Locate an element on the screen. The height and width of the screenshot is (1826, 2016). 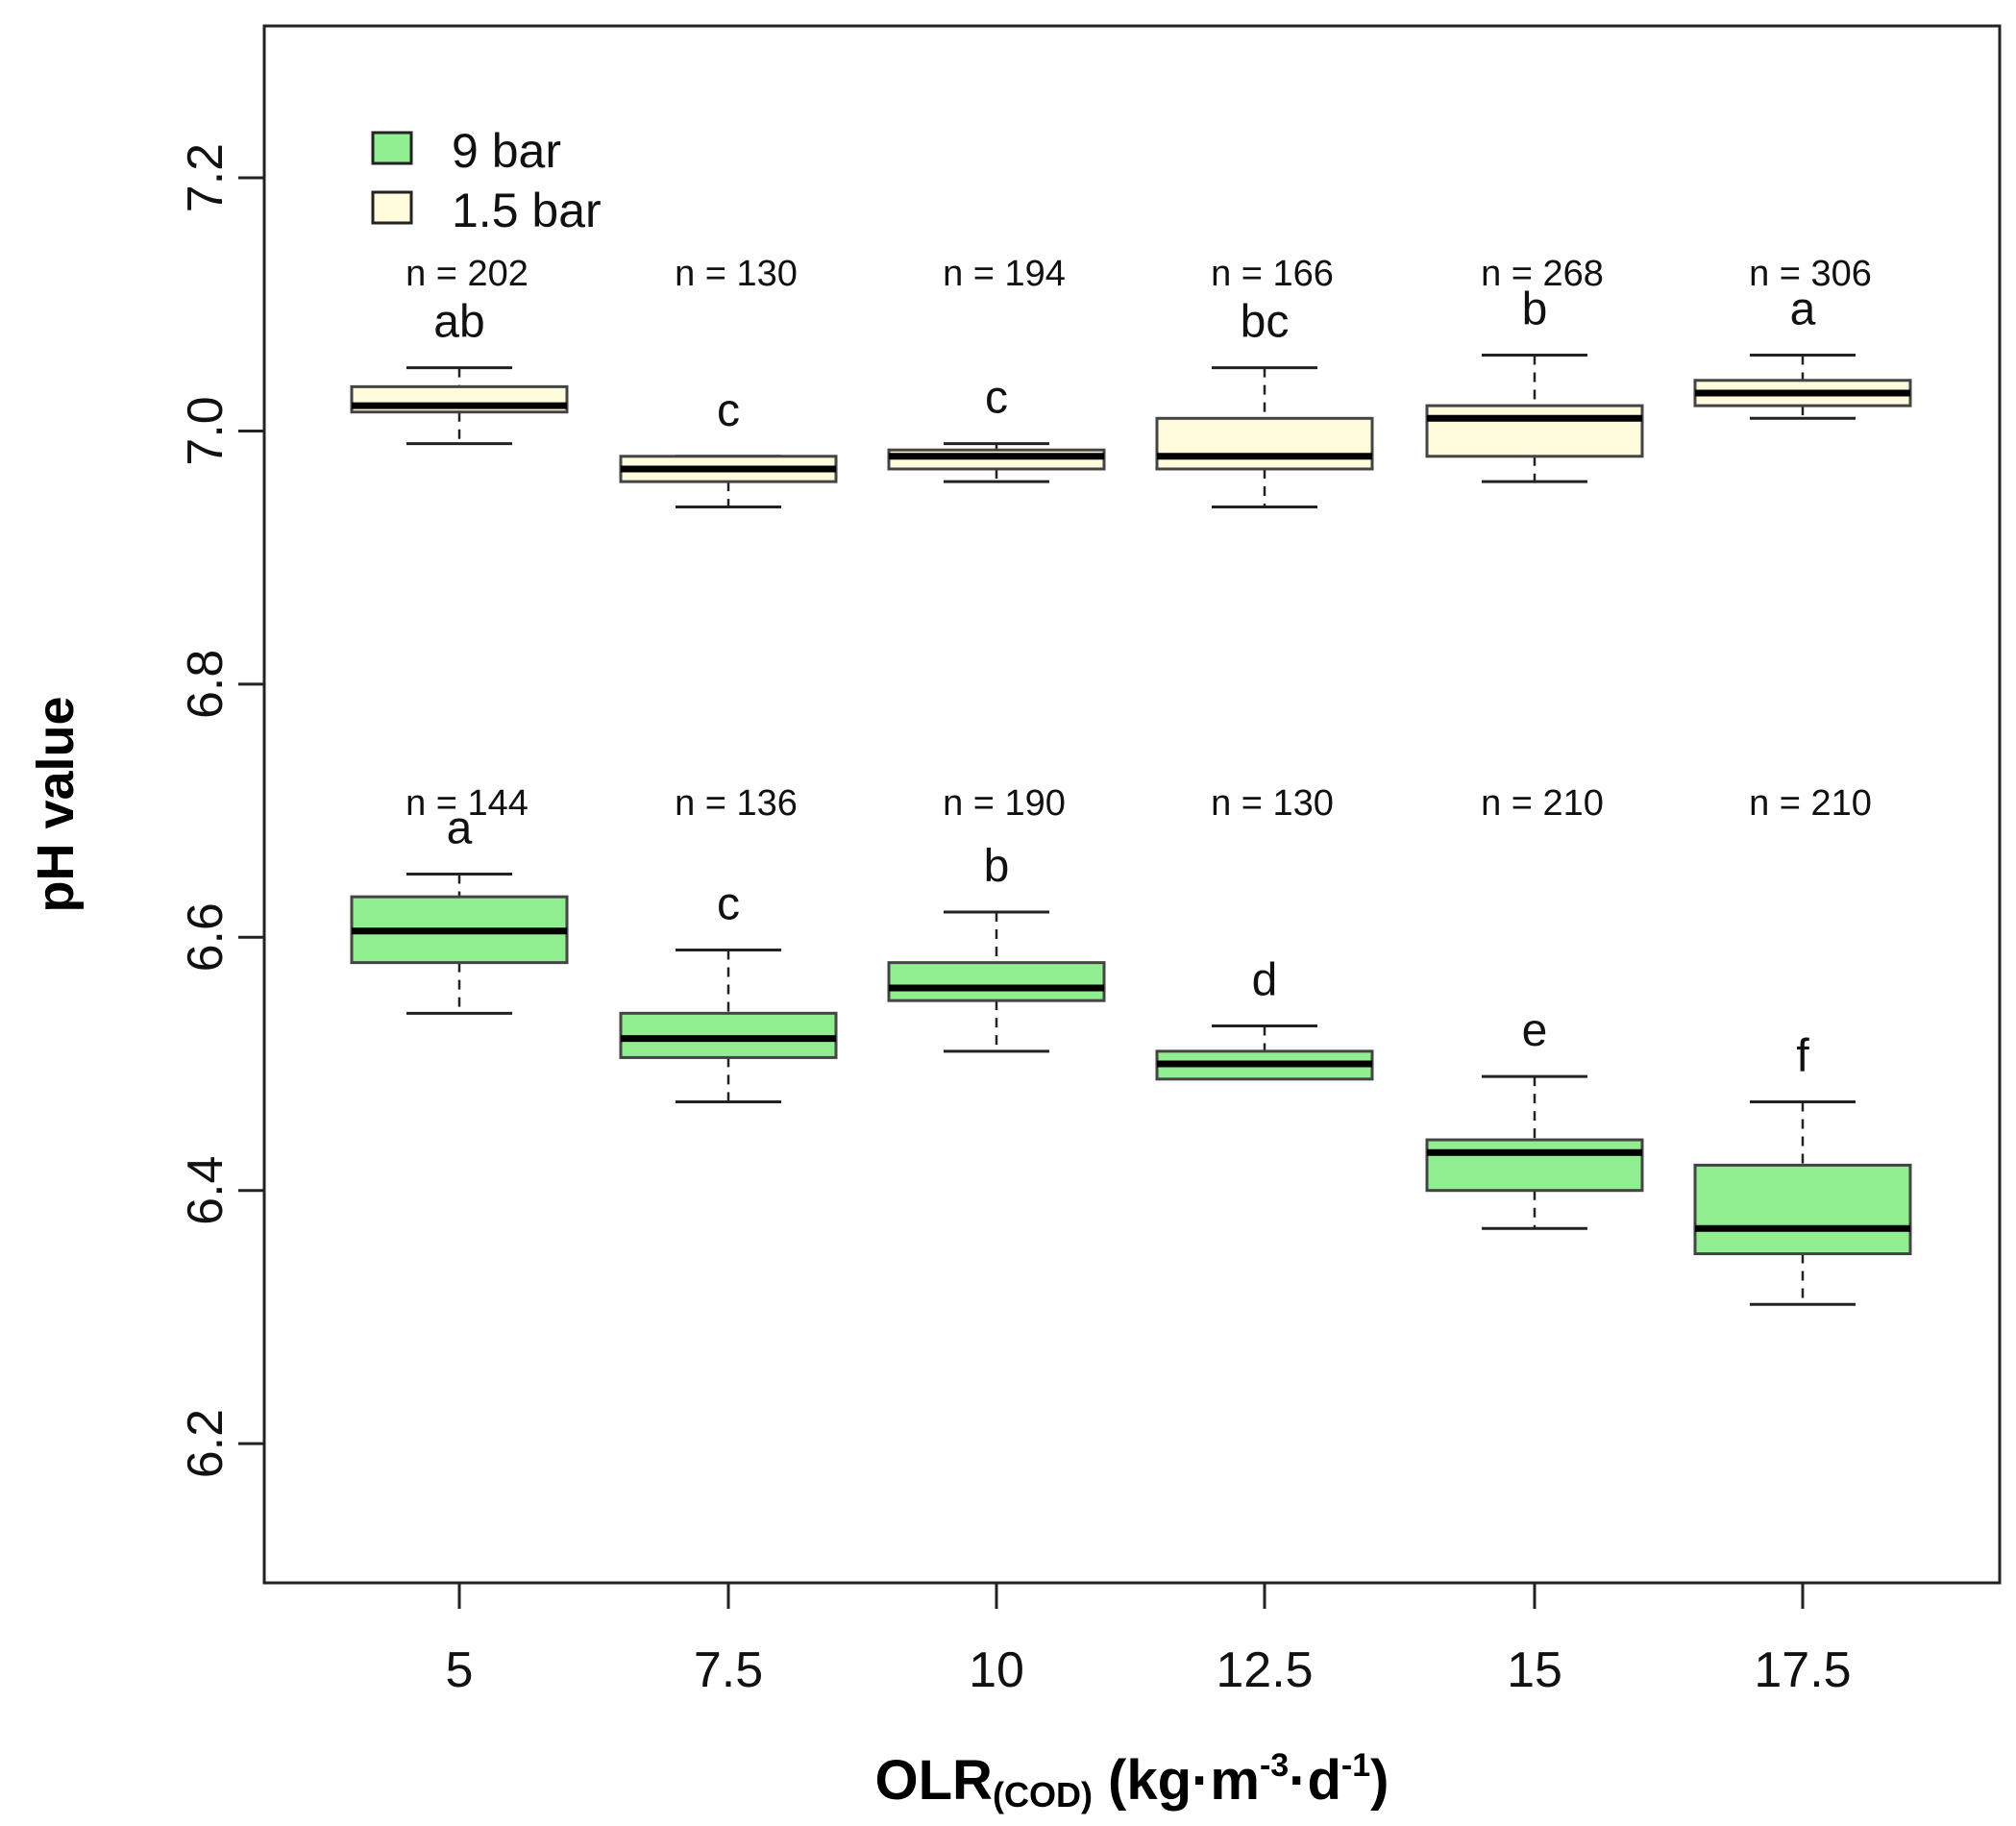
y-tick-label: 6.2 is located at coordinates (206, 1443).